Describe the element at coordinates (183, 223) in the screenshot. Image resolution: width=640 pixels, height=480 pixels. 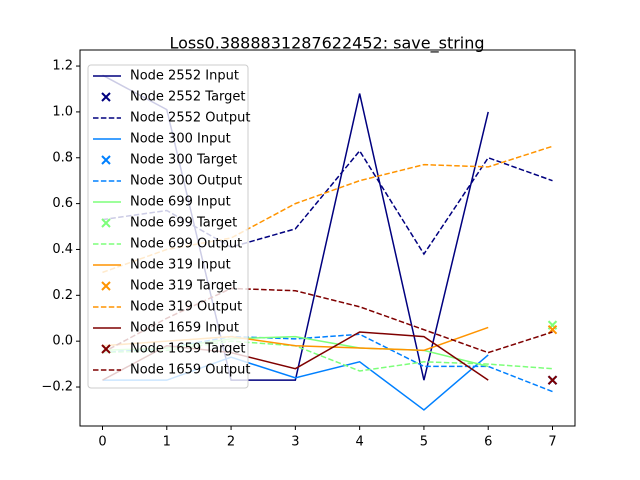
I see `legend-label: Node 699 Target` at that location.